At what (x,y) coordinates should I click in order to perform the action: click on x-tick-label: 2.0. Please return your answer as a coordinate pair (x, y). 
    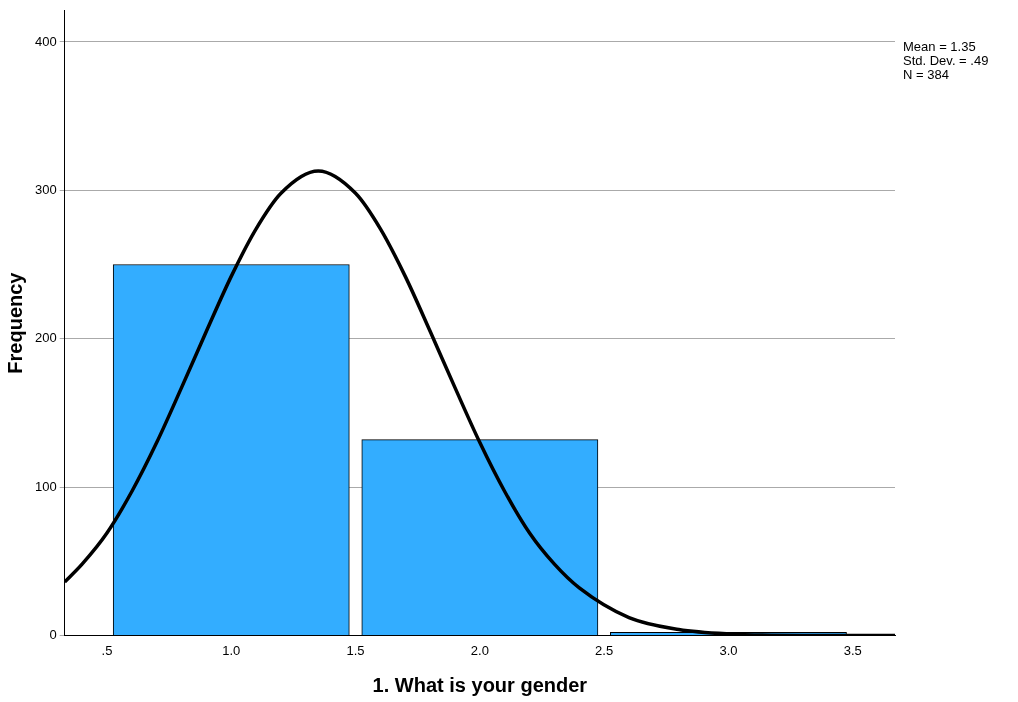
    Looking at the image, I should click on (479, 650).